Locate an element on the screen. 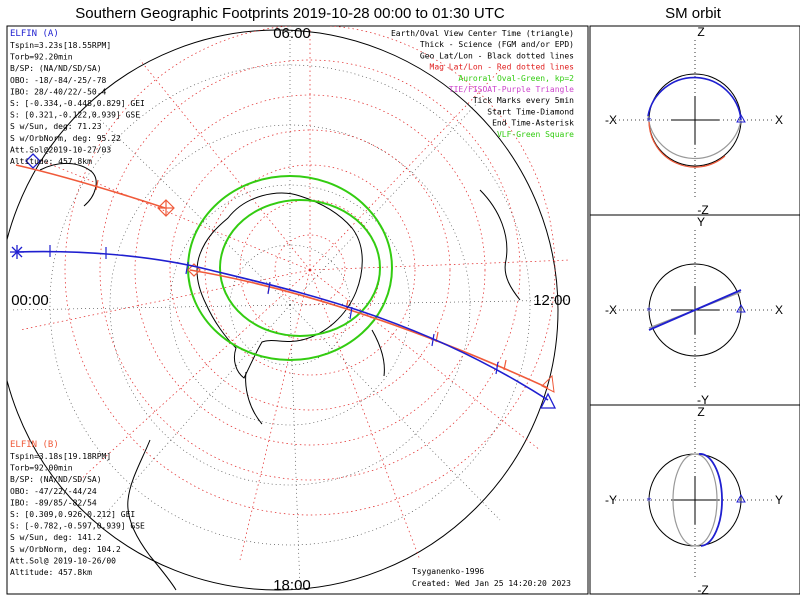  credit-author: Tsyganenko-1996 is located at coordinates (448, 571).